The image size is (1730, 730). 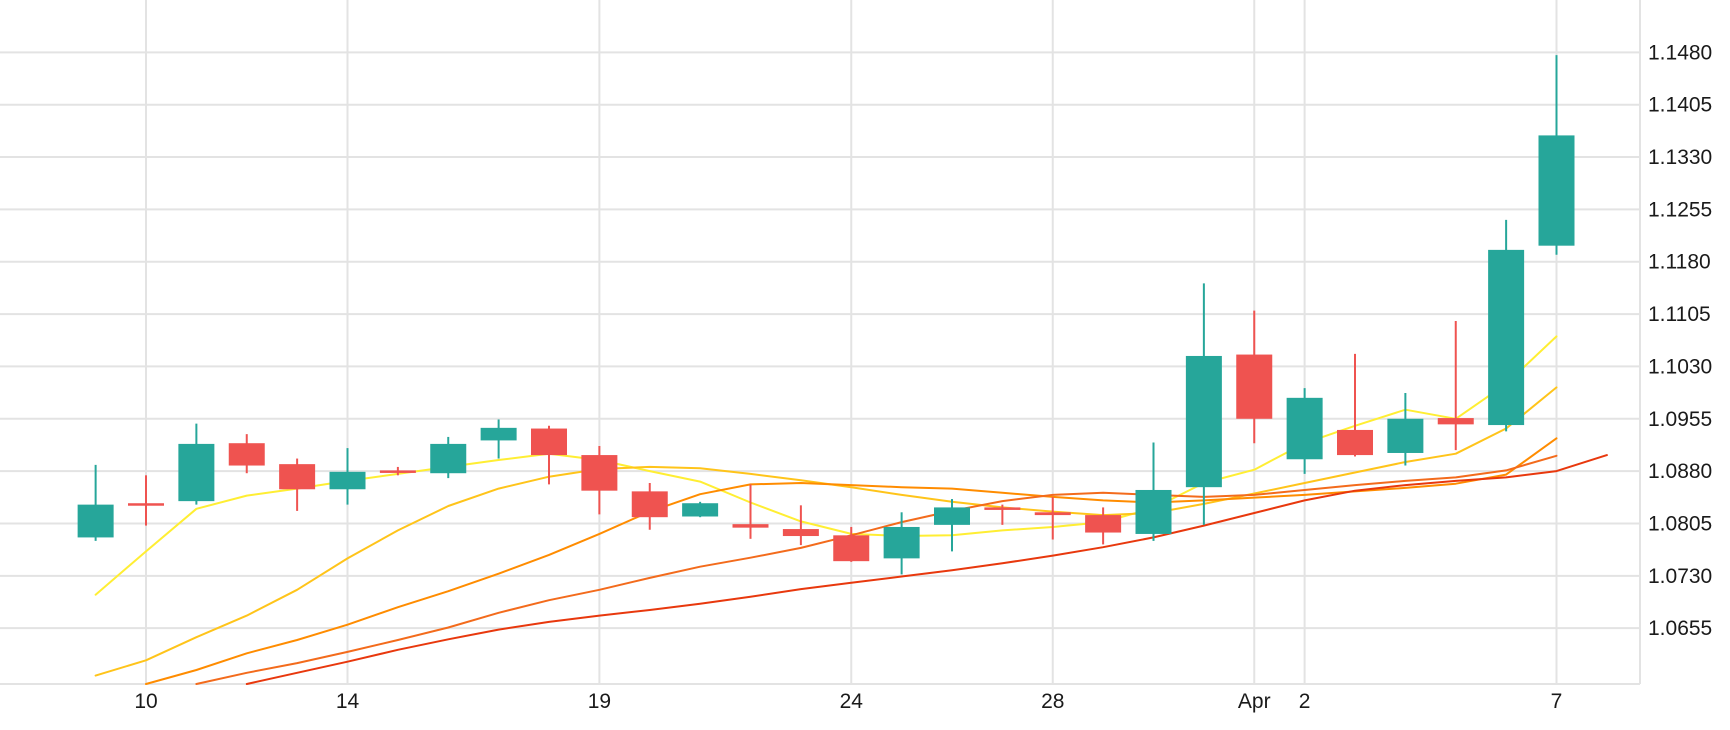 I want to click on y-tick-label: 1.0955, so click(x=1680, y=419).